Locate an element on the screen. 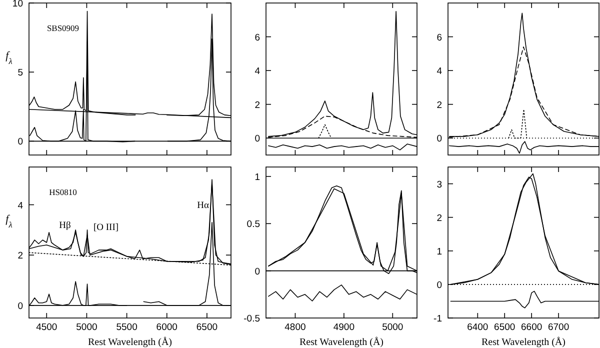 The width and height of the screenshot is (600, 348). y-tick-label: -1 is located at coordinates (438, 319).